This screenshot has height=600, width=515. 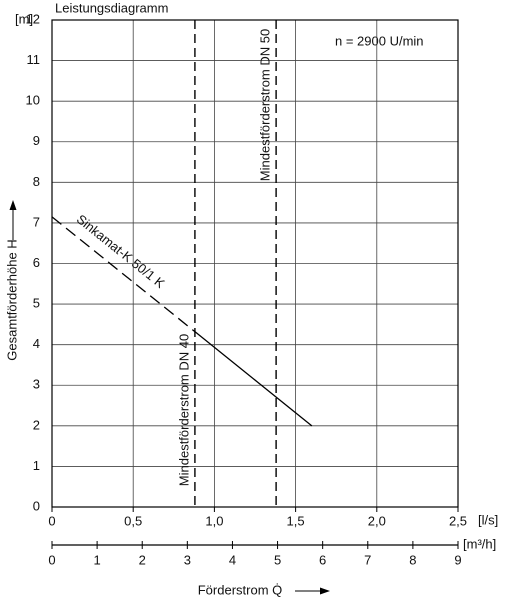 I want to click on y-unit: [m], so click(x=24, y=18).